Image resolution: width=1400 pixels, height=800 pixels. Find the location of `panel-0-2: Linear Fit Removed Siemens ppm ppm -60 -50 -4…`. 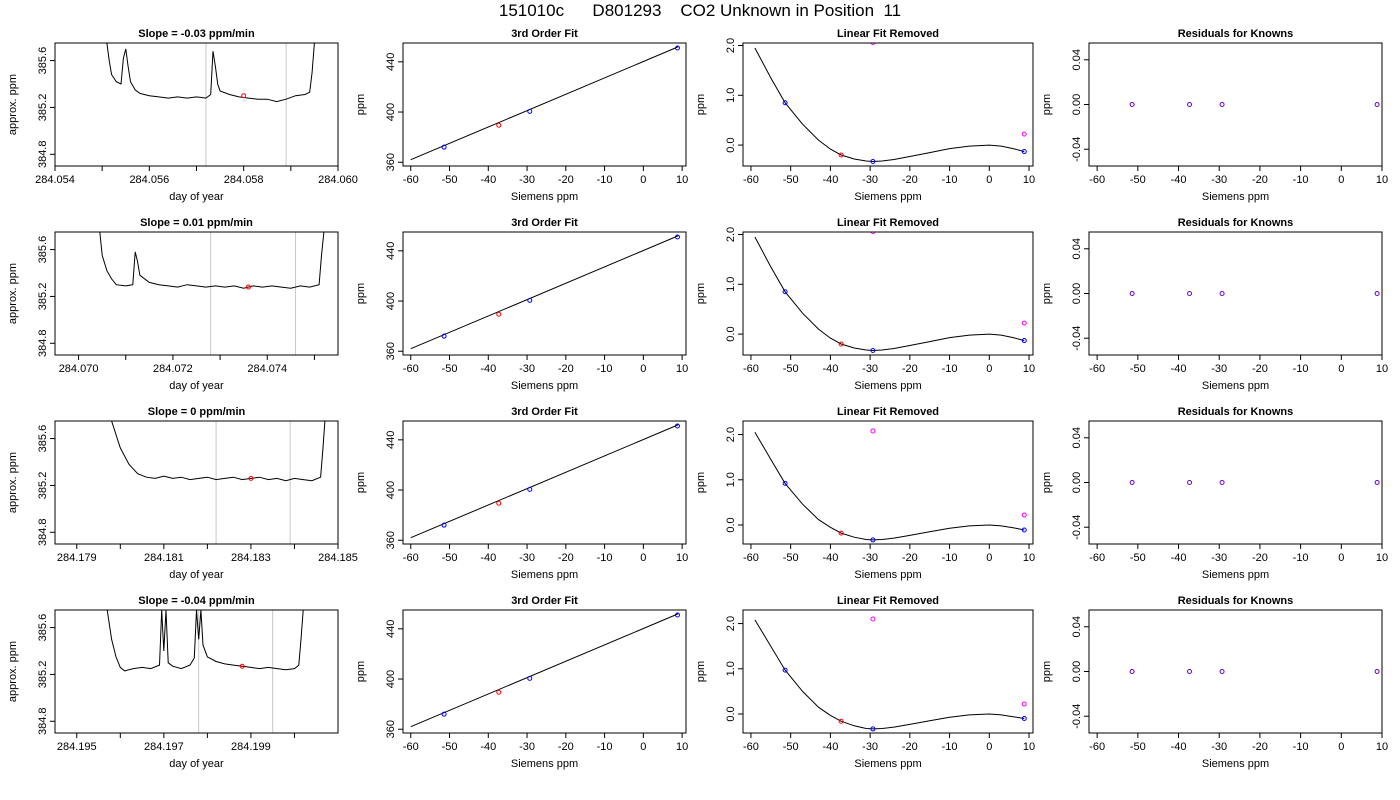

panel-0-2: Linear Fit Removed Siemens ppm ppm -60 -50 -4… is located at coordinates (865, 115).